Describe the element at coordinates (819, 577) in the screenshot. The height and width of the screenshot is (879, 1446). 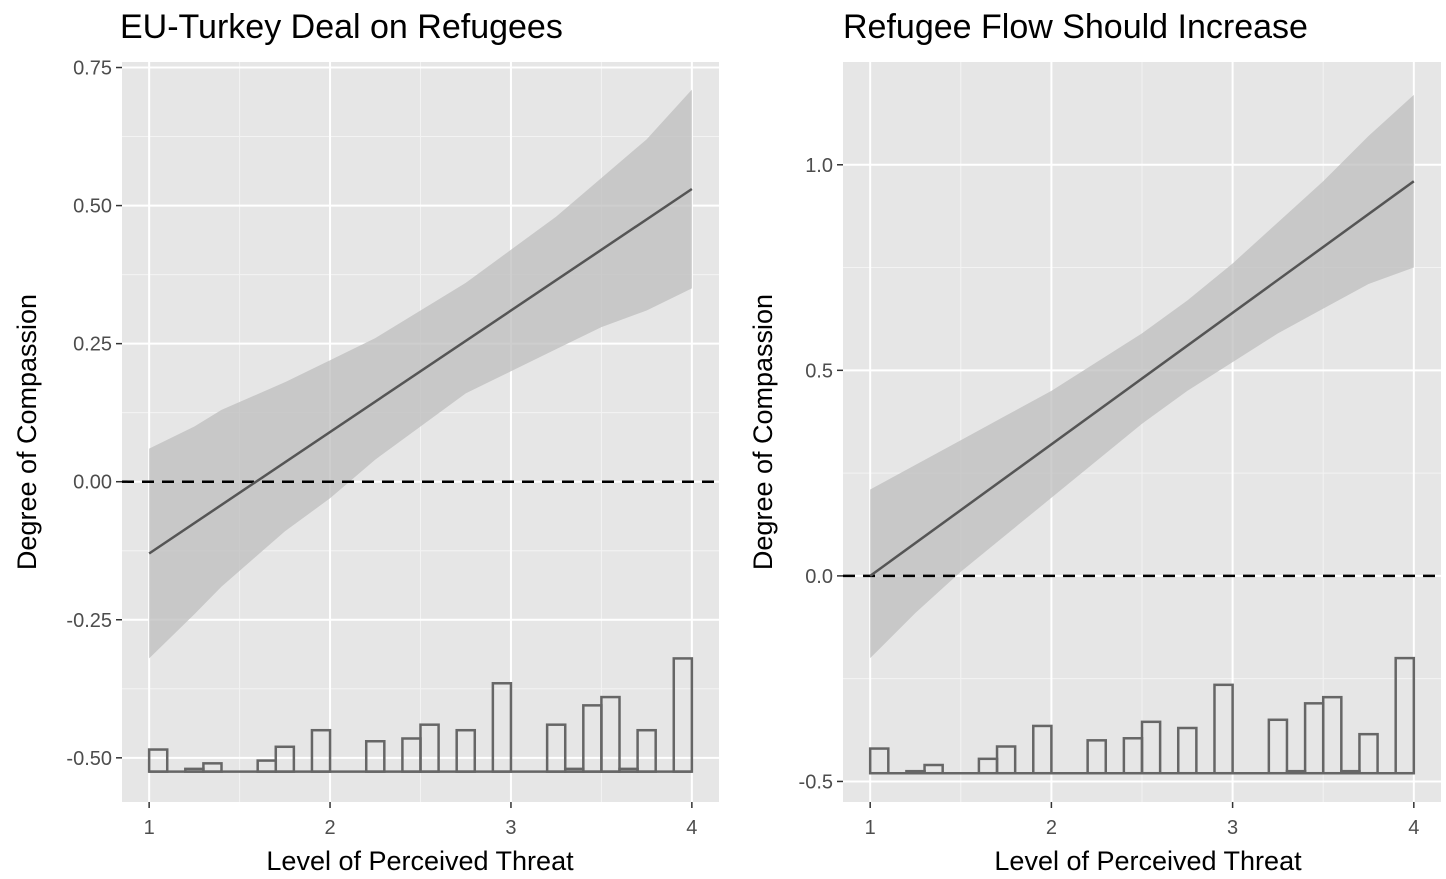
I see `y-tick-label: 0.0` at that location.